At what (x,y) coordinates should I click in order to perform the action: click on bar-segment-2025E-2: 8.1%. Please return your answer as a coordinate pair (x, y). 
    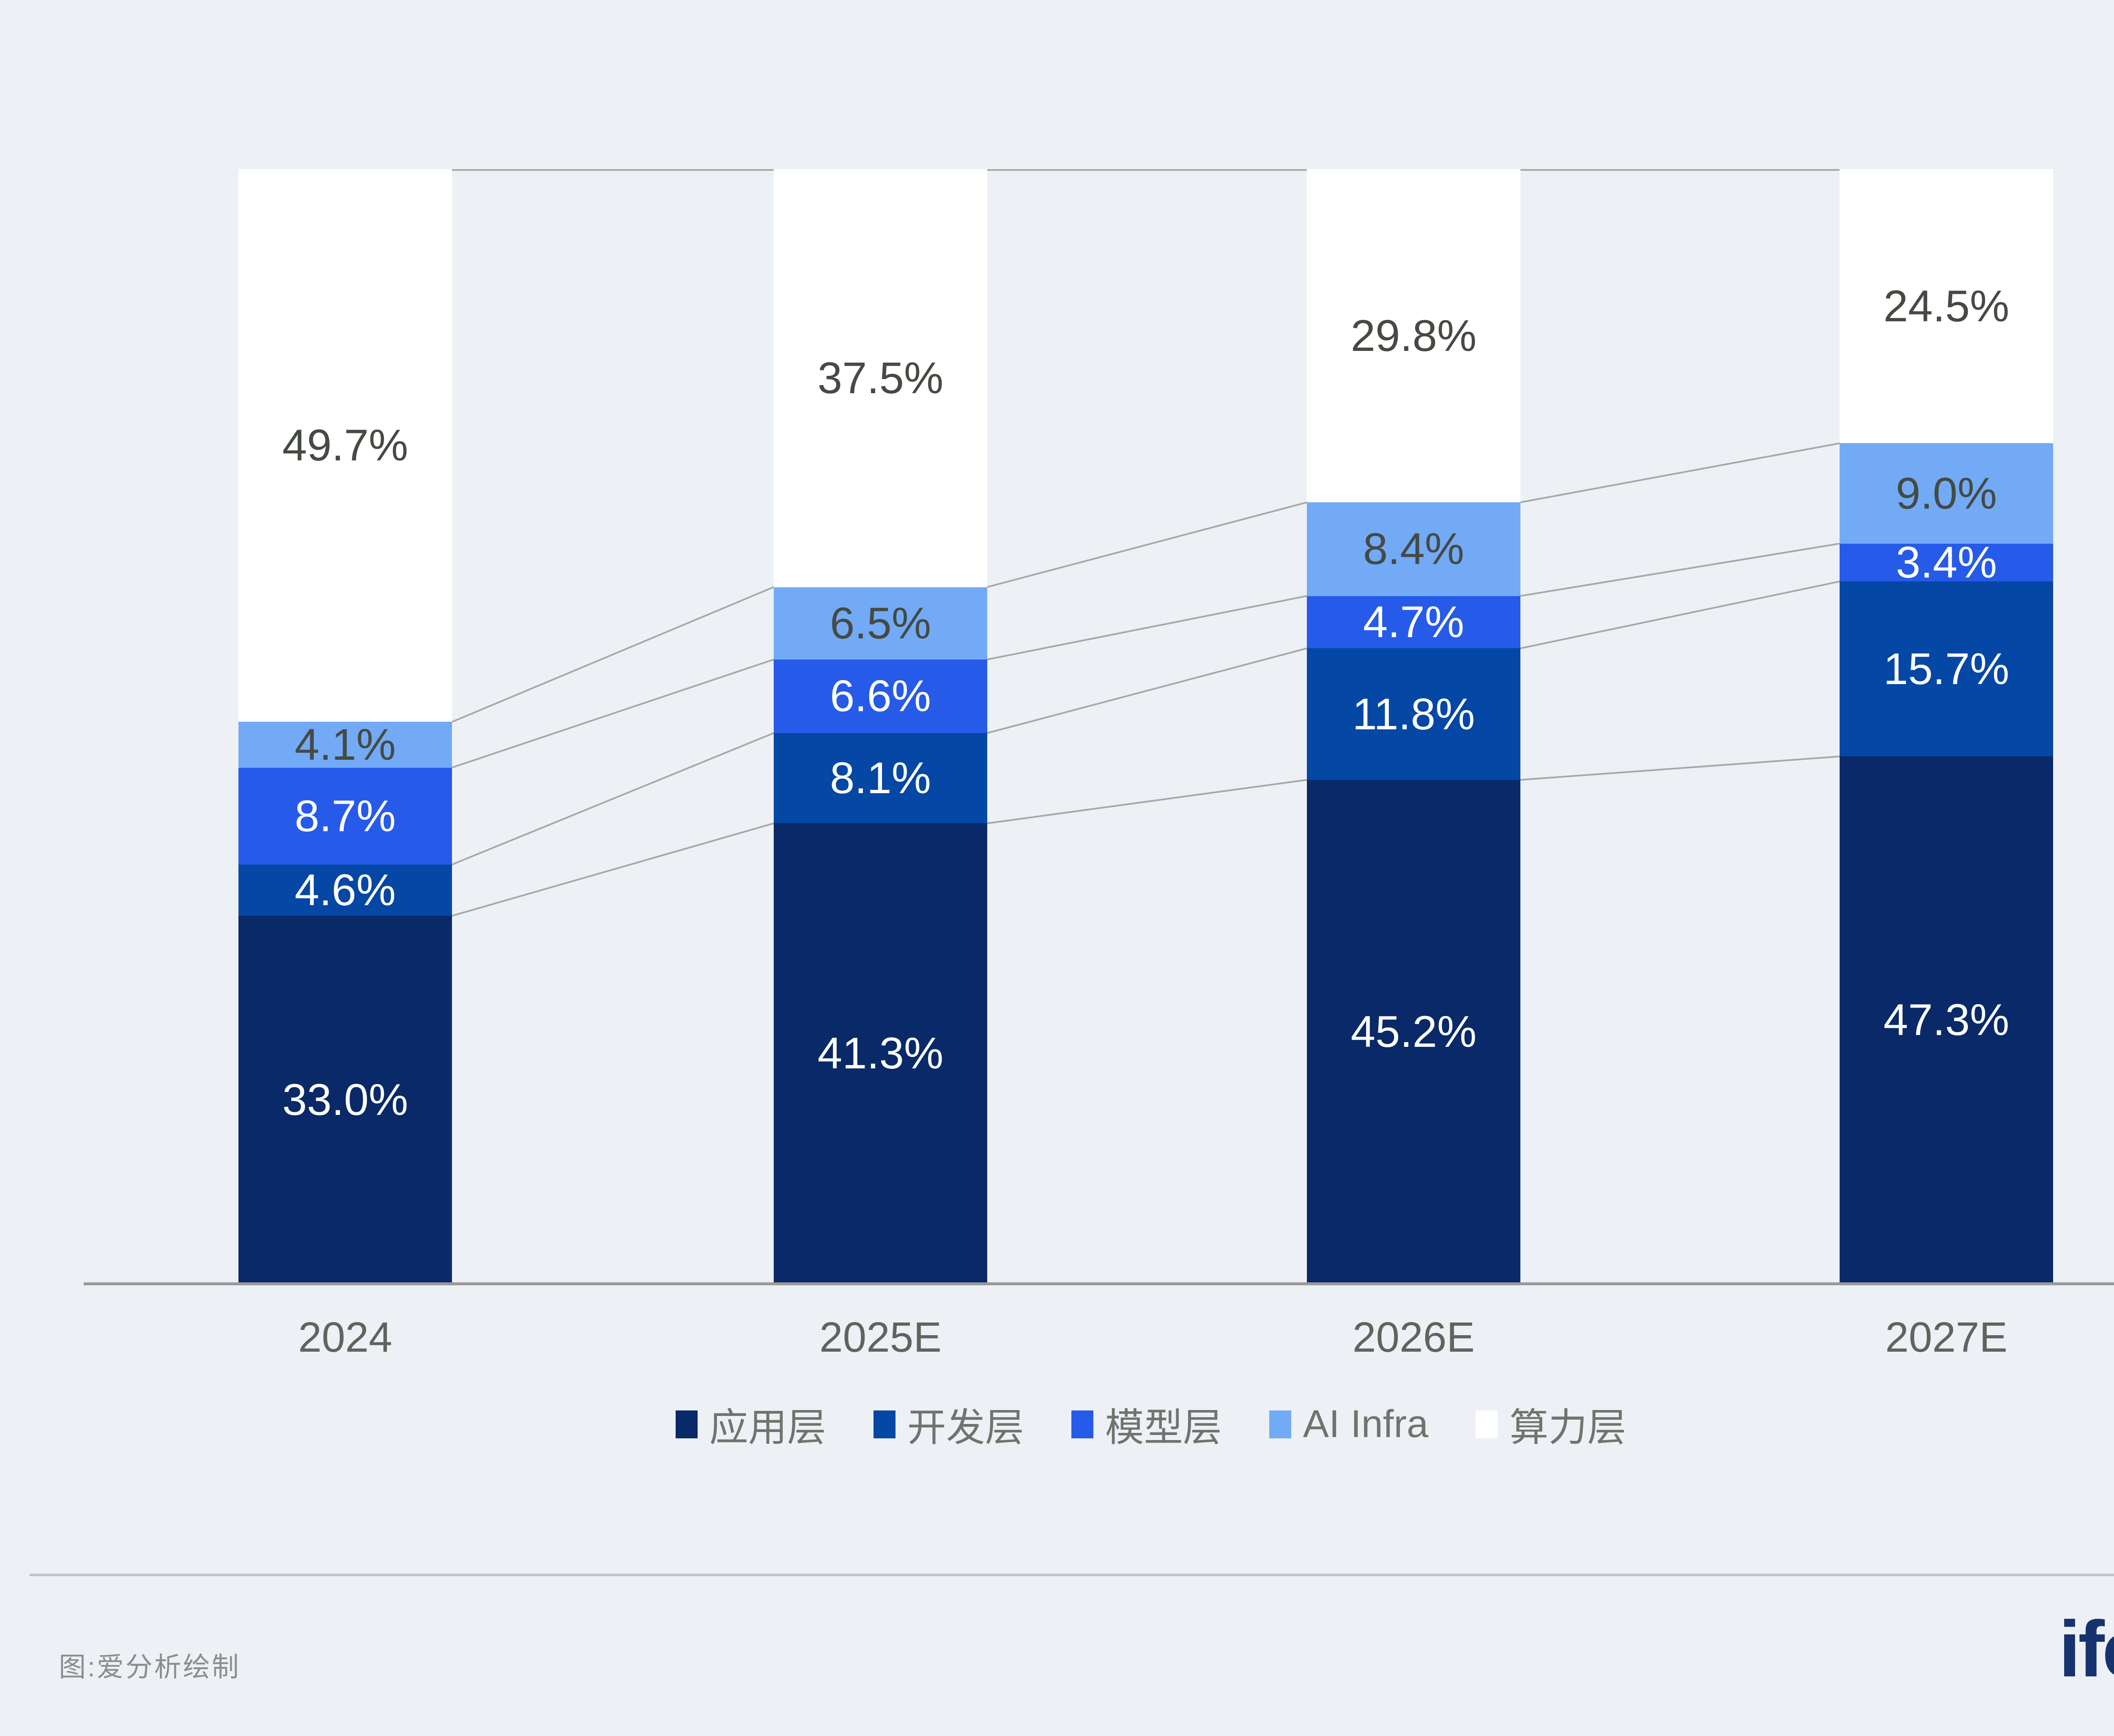
    Looking at the image, I should click on (880, 778).